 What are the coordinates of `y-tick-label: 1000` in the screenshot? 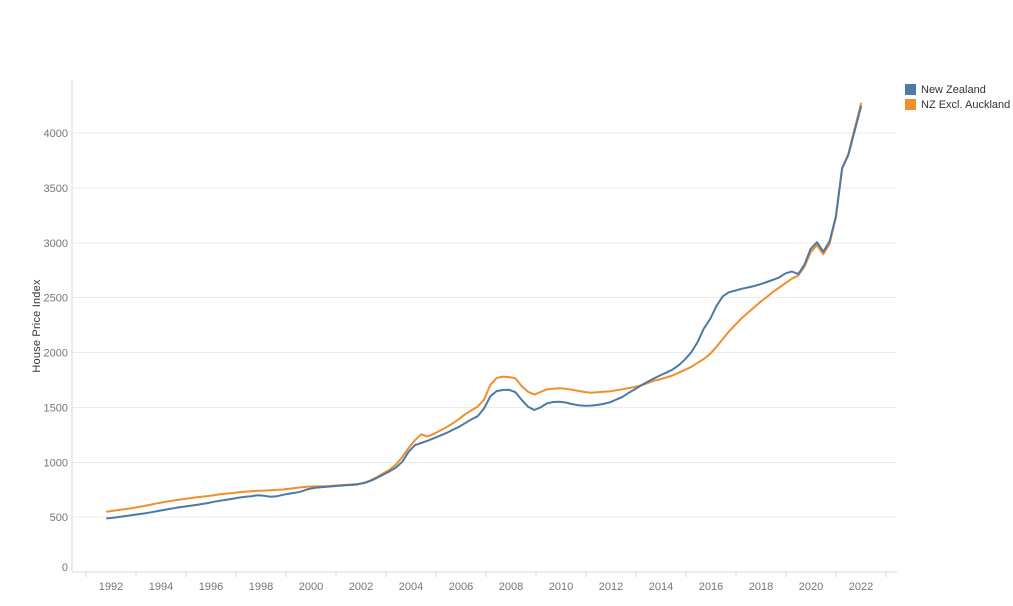 It's located at (56, 463).